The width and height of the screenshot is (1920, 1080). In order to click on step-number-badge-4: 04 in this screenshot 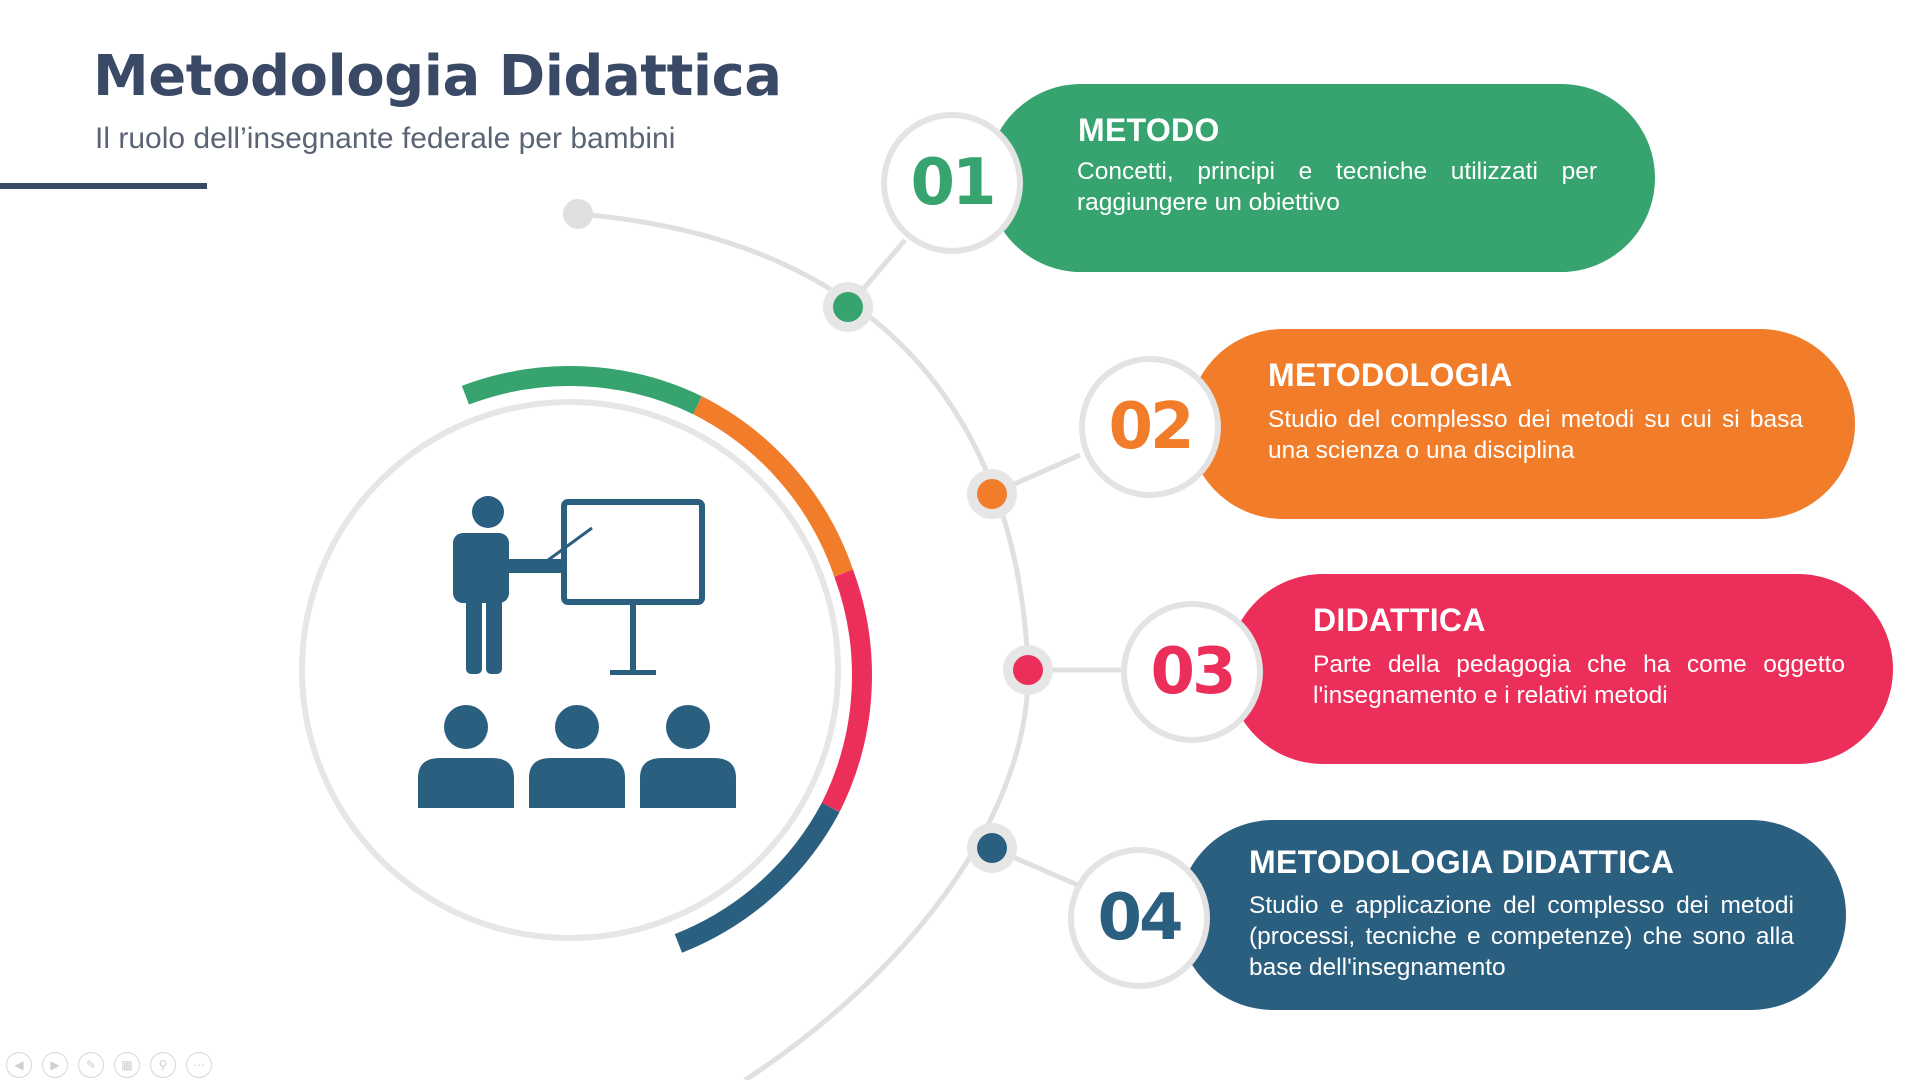, I will do `click(1139, 918)`.